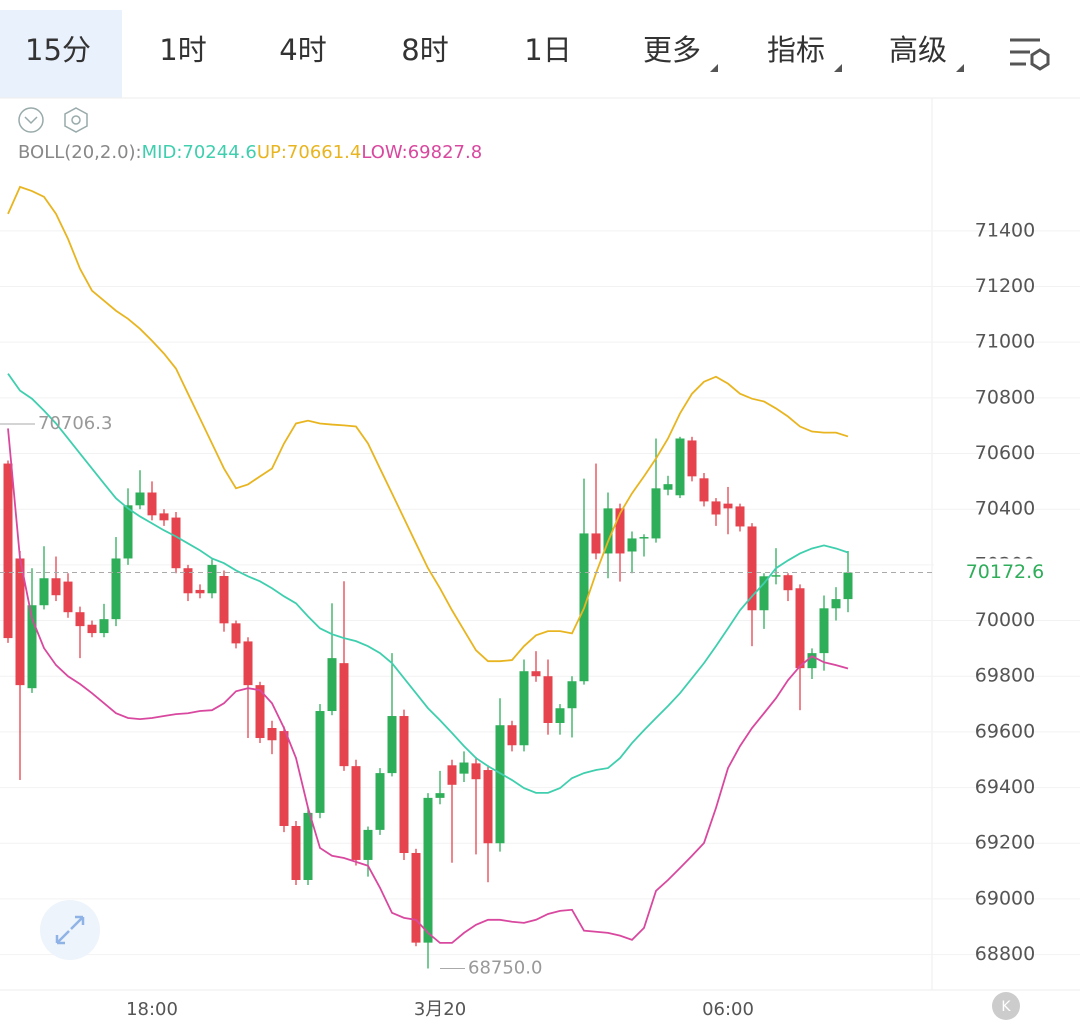 This screenshot has height=1024, width=1080. I want to click on k-button: K, so click(1006, 1006).